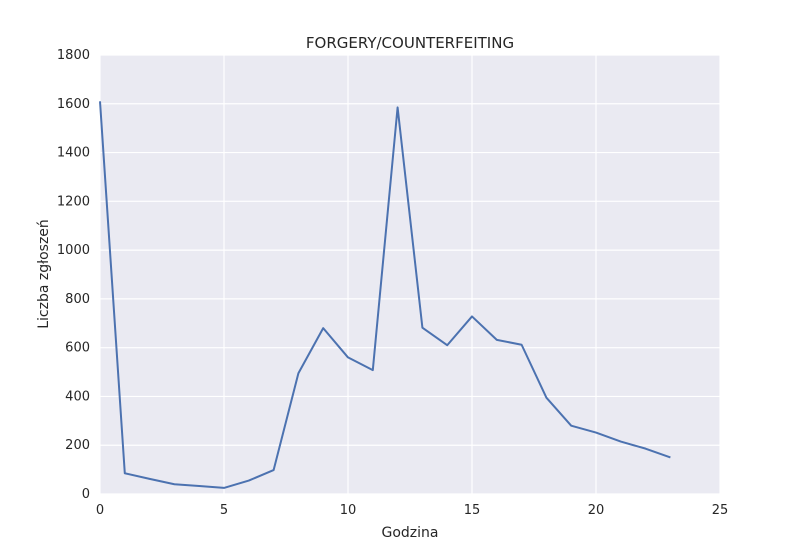 Image resolution: width=800 pixels, height=550 pixels. What do you see at coordinates (73, 55) in the screenshot?
I see `y-tick-label: 1800` at bounding box center [73, 55].